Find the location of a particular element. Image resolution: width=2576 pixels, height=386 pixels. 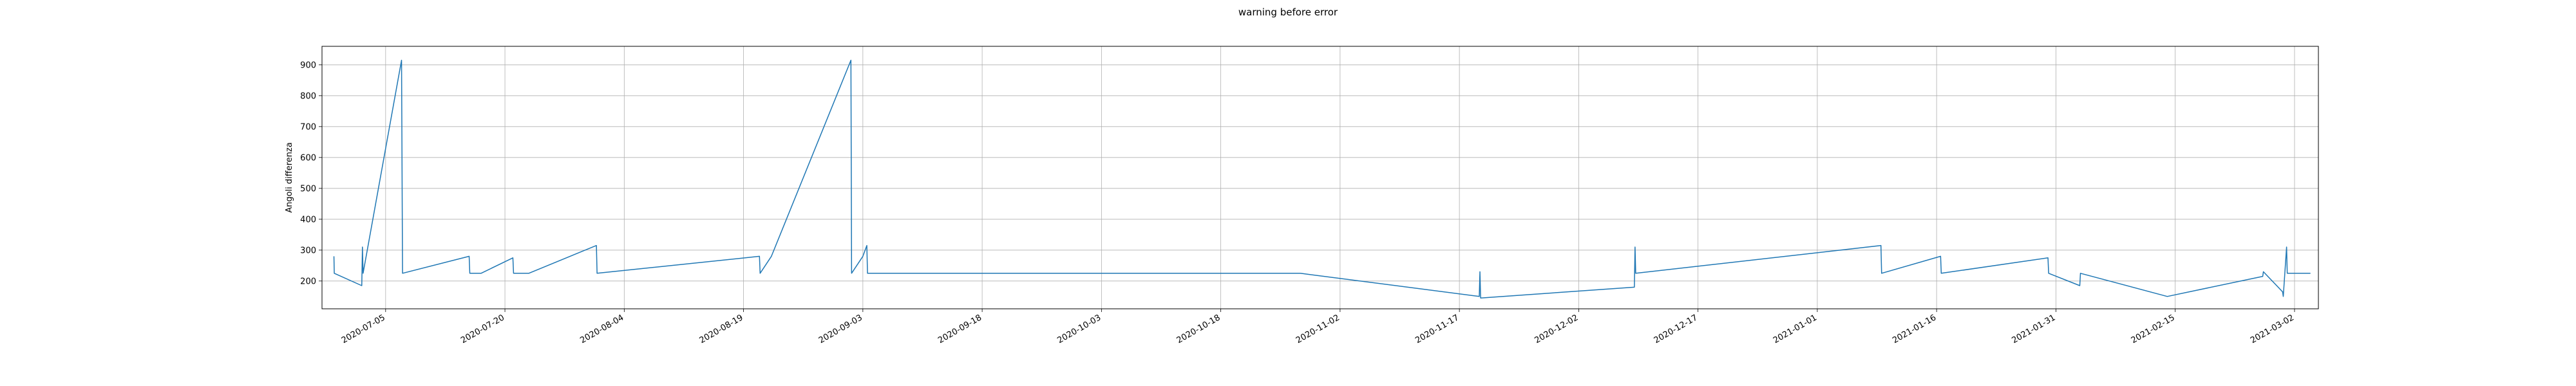

x-tick-label: 2020-07-20 is located at coordinates (482, 329).